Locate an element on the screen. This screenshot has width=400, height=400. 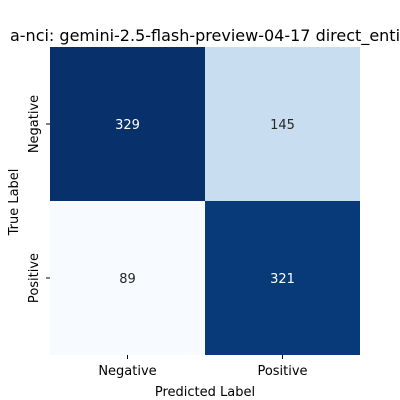
cell-value-negative-negative: 329 is located at coordinates (127, 125).